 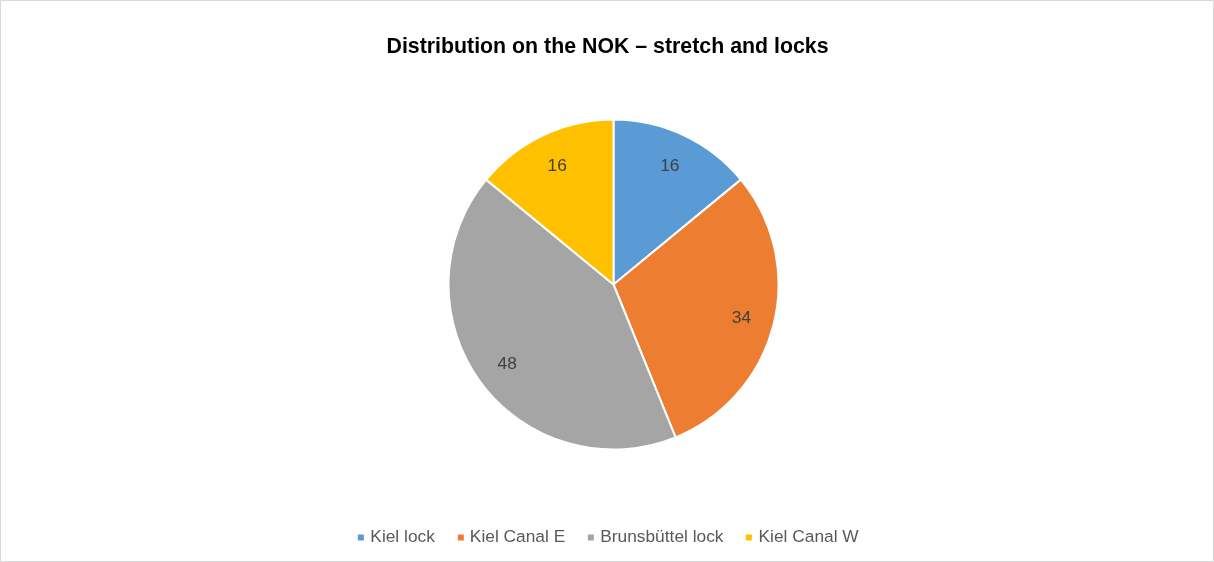 What do you see at coordinates (402, 536) in the screenshot?
I see `legend-label: Kiel lock` at bounding box center [402, 536].